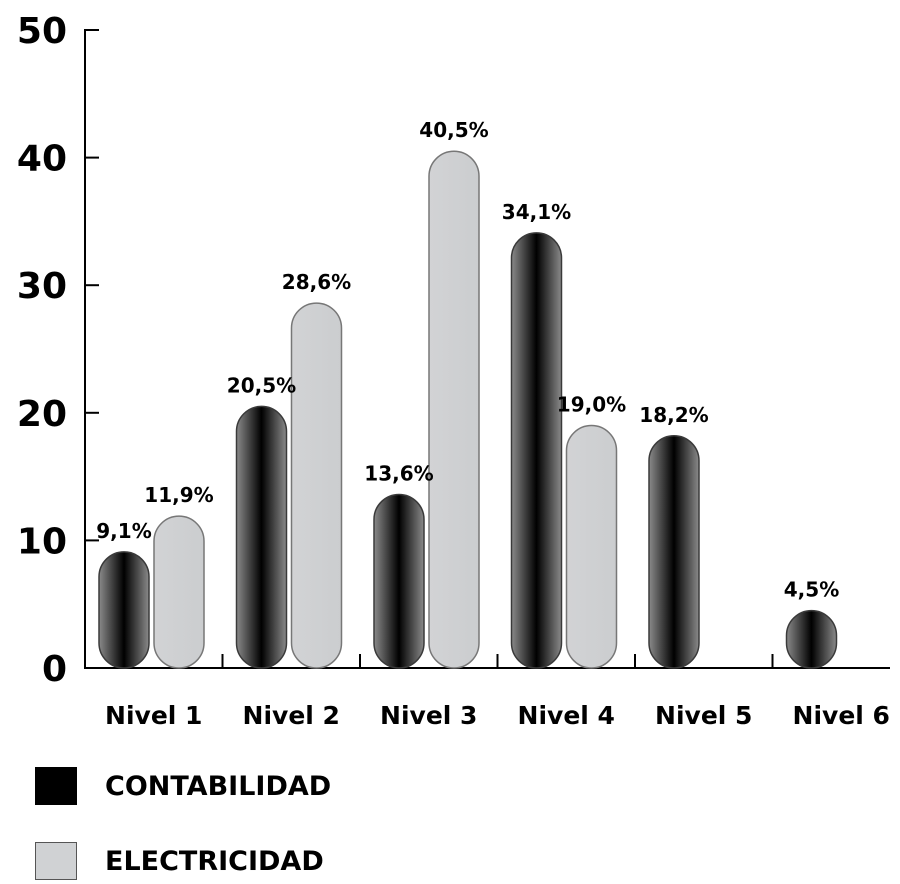 The height and width of the screenshot is (884, 900). Describe the element at coordinates (673, 415) in the screenshot. I see `data-label: 18,2%` at that location.